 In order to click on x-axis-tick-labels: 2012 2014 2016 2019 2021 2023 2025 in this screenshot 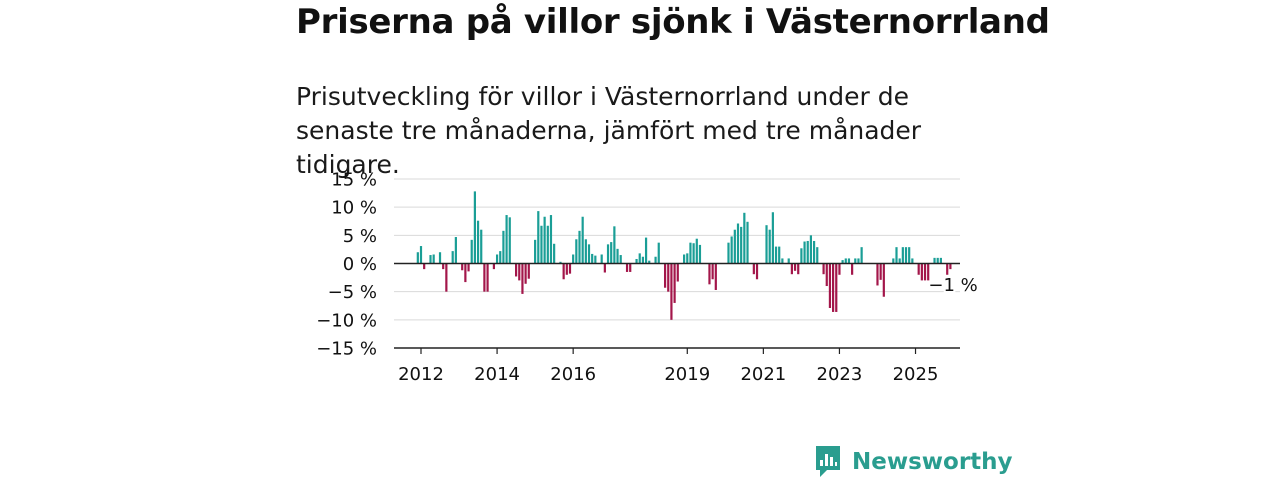, I will do `click(668, 366)`.